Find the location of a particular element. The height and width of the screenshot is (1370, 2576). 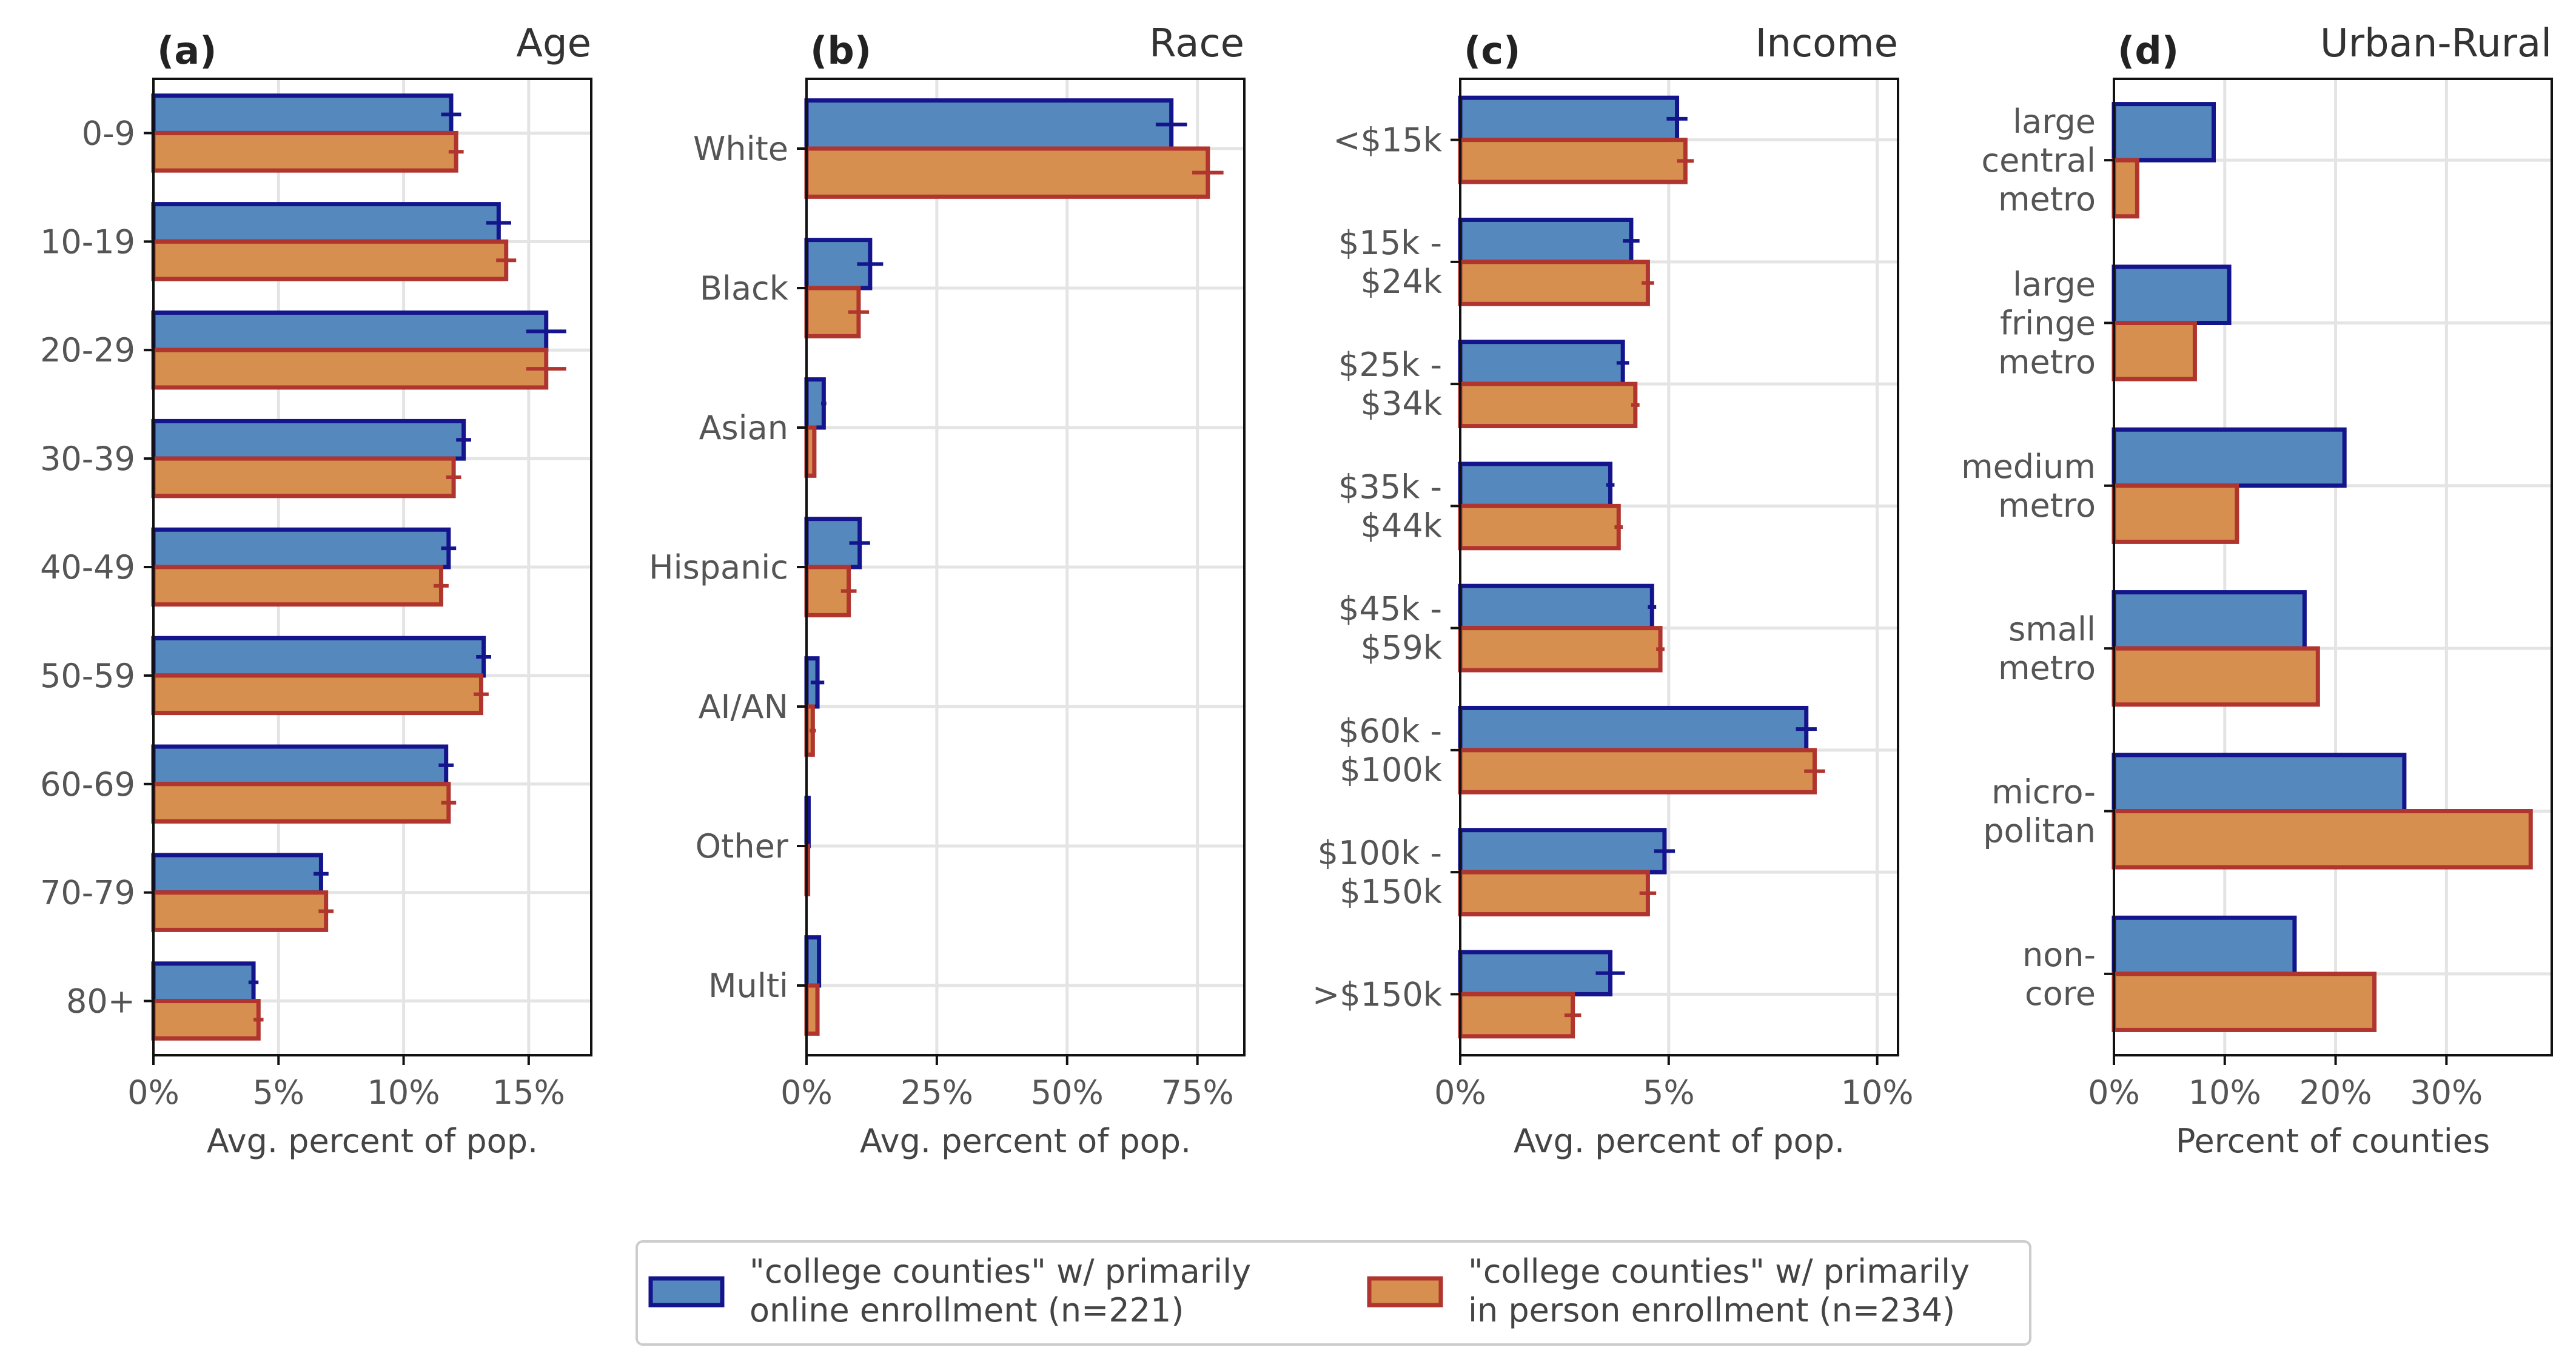

y-tick-label: $45k - is located at coordinates (1390, 609).